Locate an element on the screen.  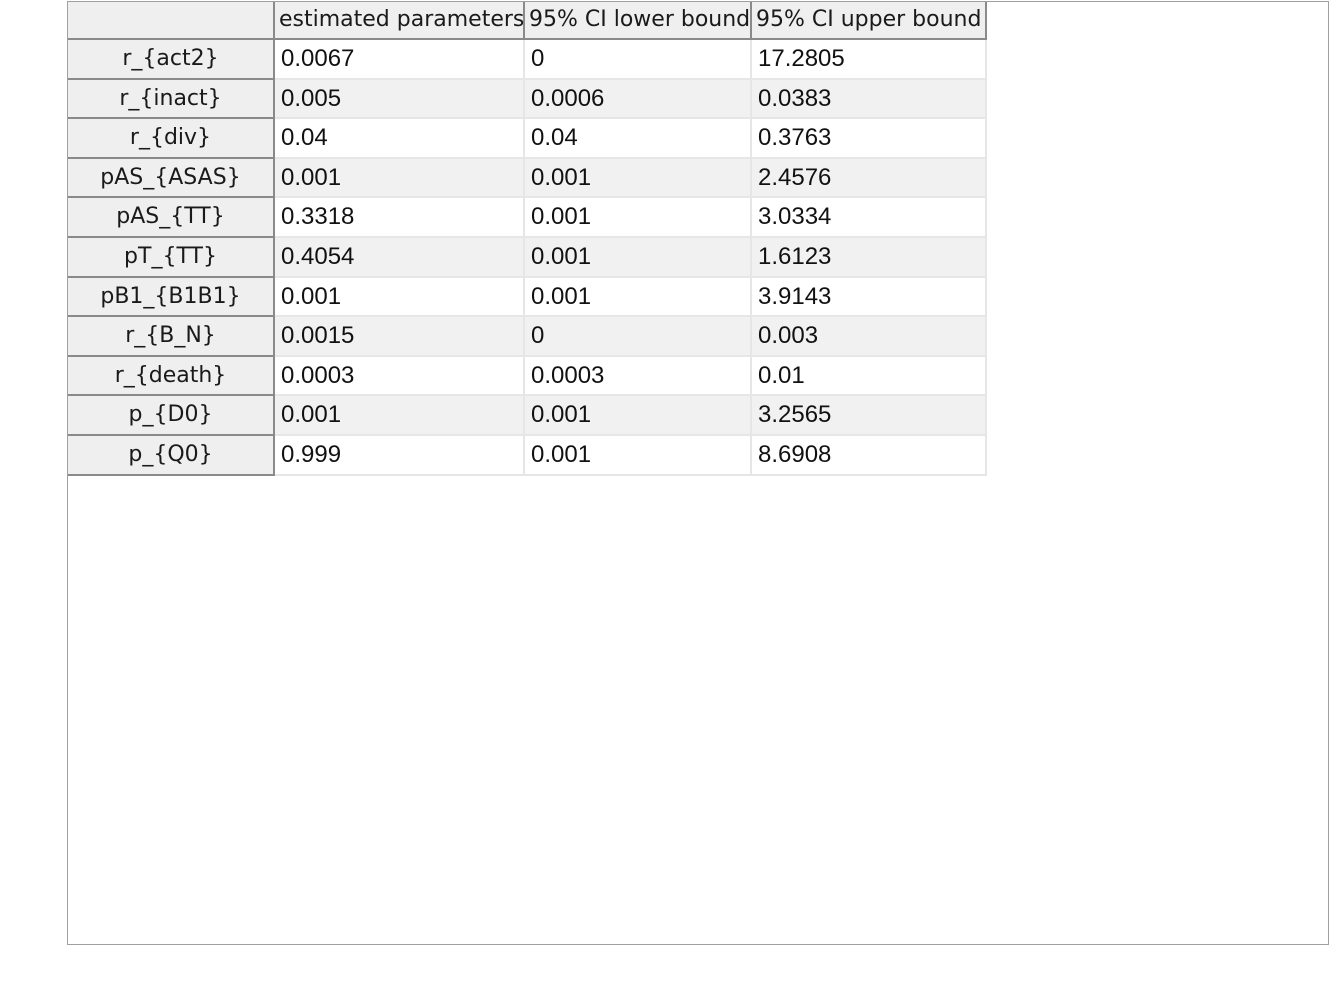
cell-ci-lower: 0.0006 is located at coordinates (638, 99).